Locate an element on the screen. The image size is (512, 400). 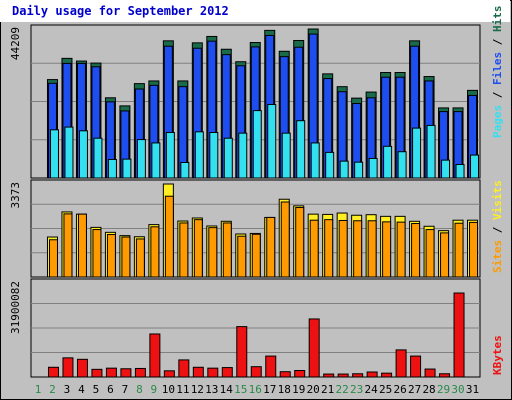
x-label-day-15: 15 is located at coordinates (240, 389).